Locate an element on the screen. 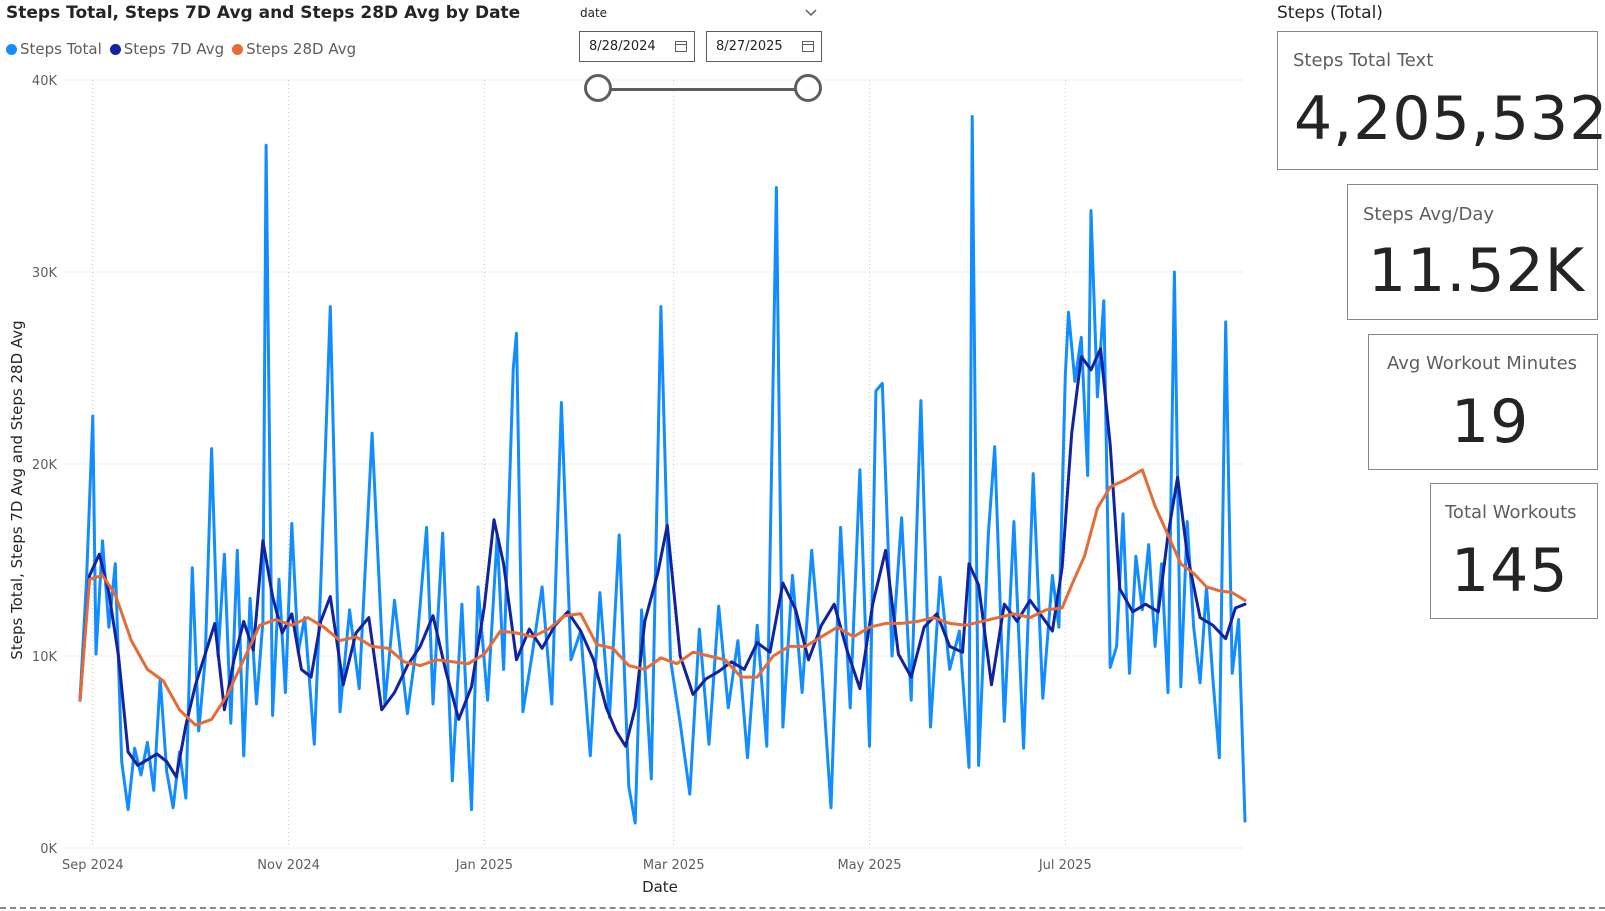  date-range-end-handle is located at coordinates (808, 88).